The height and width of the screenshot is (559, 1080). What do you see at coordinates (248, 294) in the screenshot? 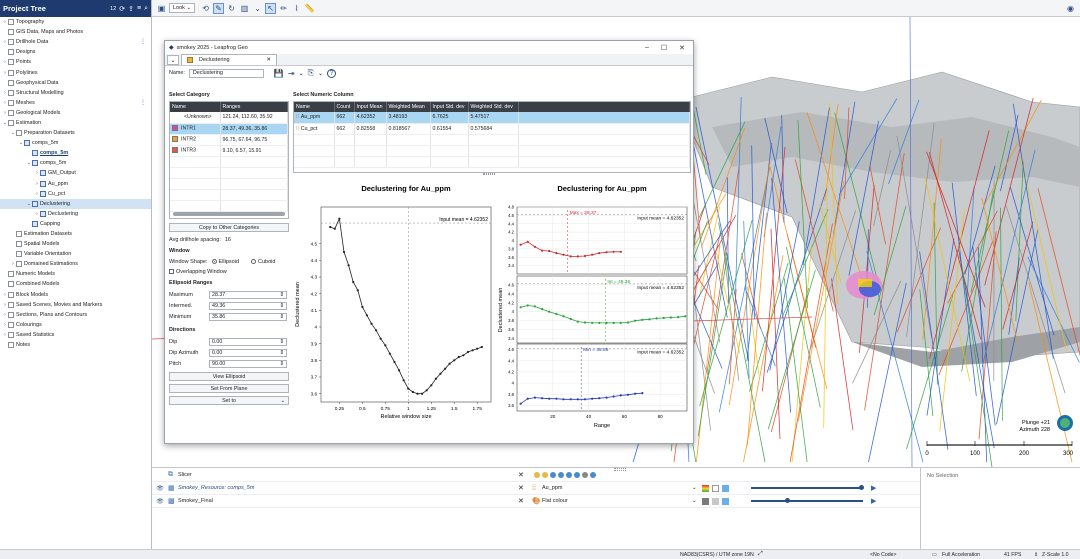
I see `numeric-spinbox: 28.37 ⇕` at bounding box center [248, 294].